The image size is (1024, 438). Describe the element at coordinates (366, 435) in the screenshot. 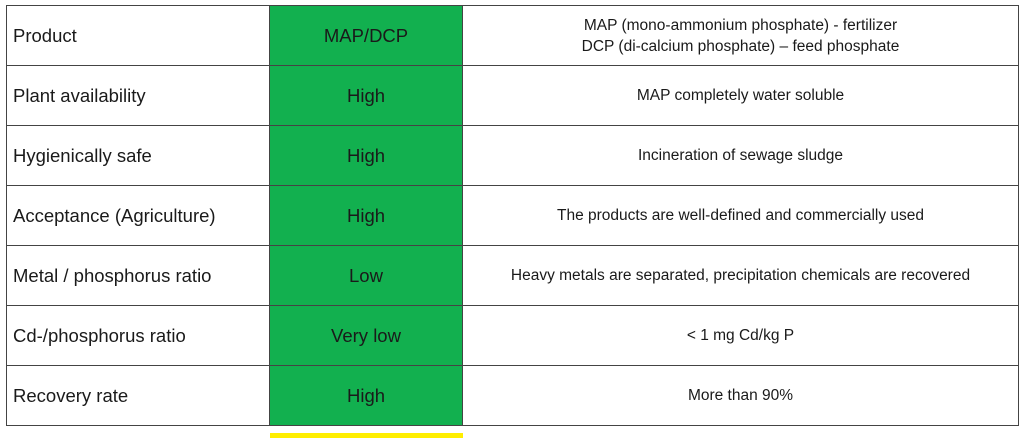

I see `bottom-highlight-strip` at that location.